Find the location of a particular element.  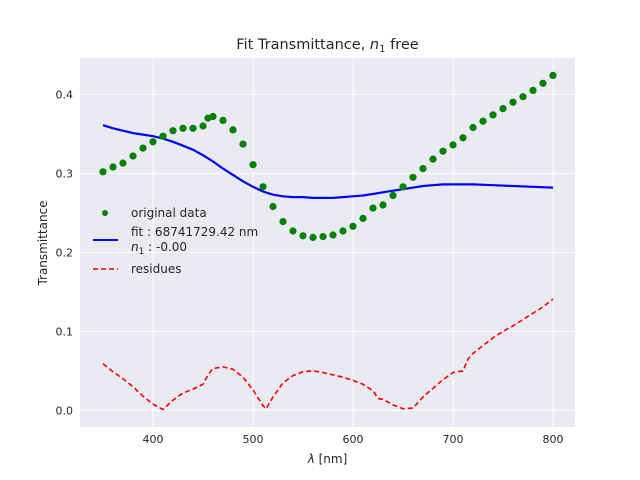

legend-label-fit-line2: n1 : -0.00 is located at coordinates (159, 248).